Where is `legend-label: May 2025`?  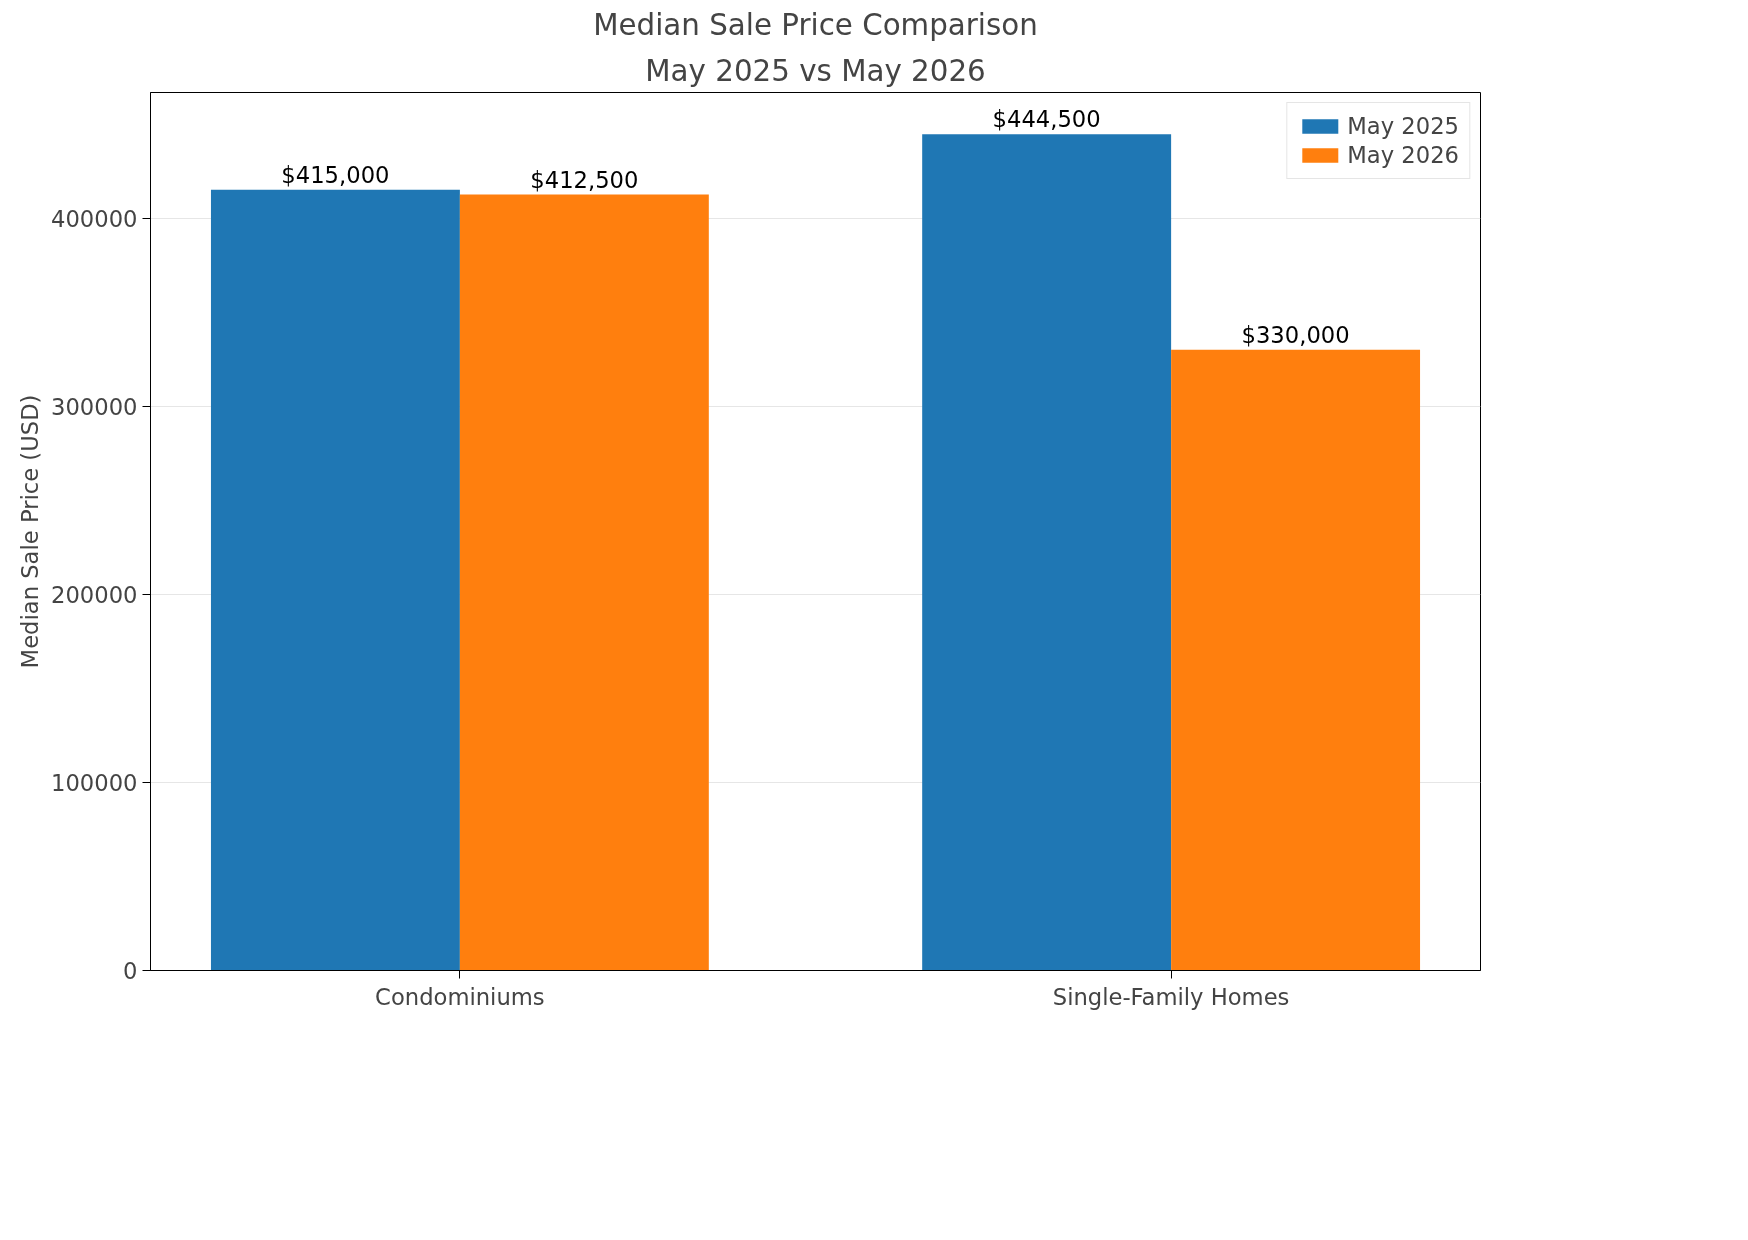
legend-label: May 2025 is located at coordinates (1403, 126).